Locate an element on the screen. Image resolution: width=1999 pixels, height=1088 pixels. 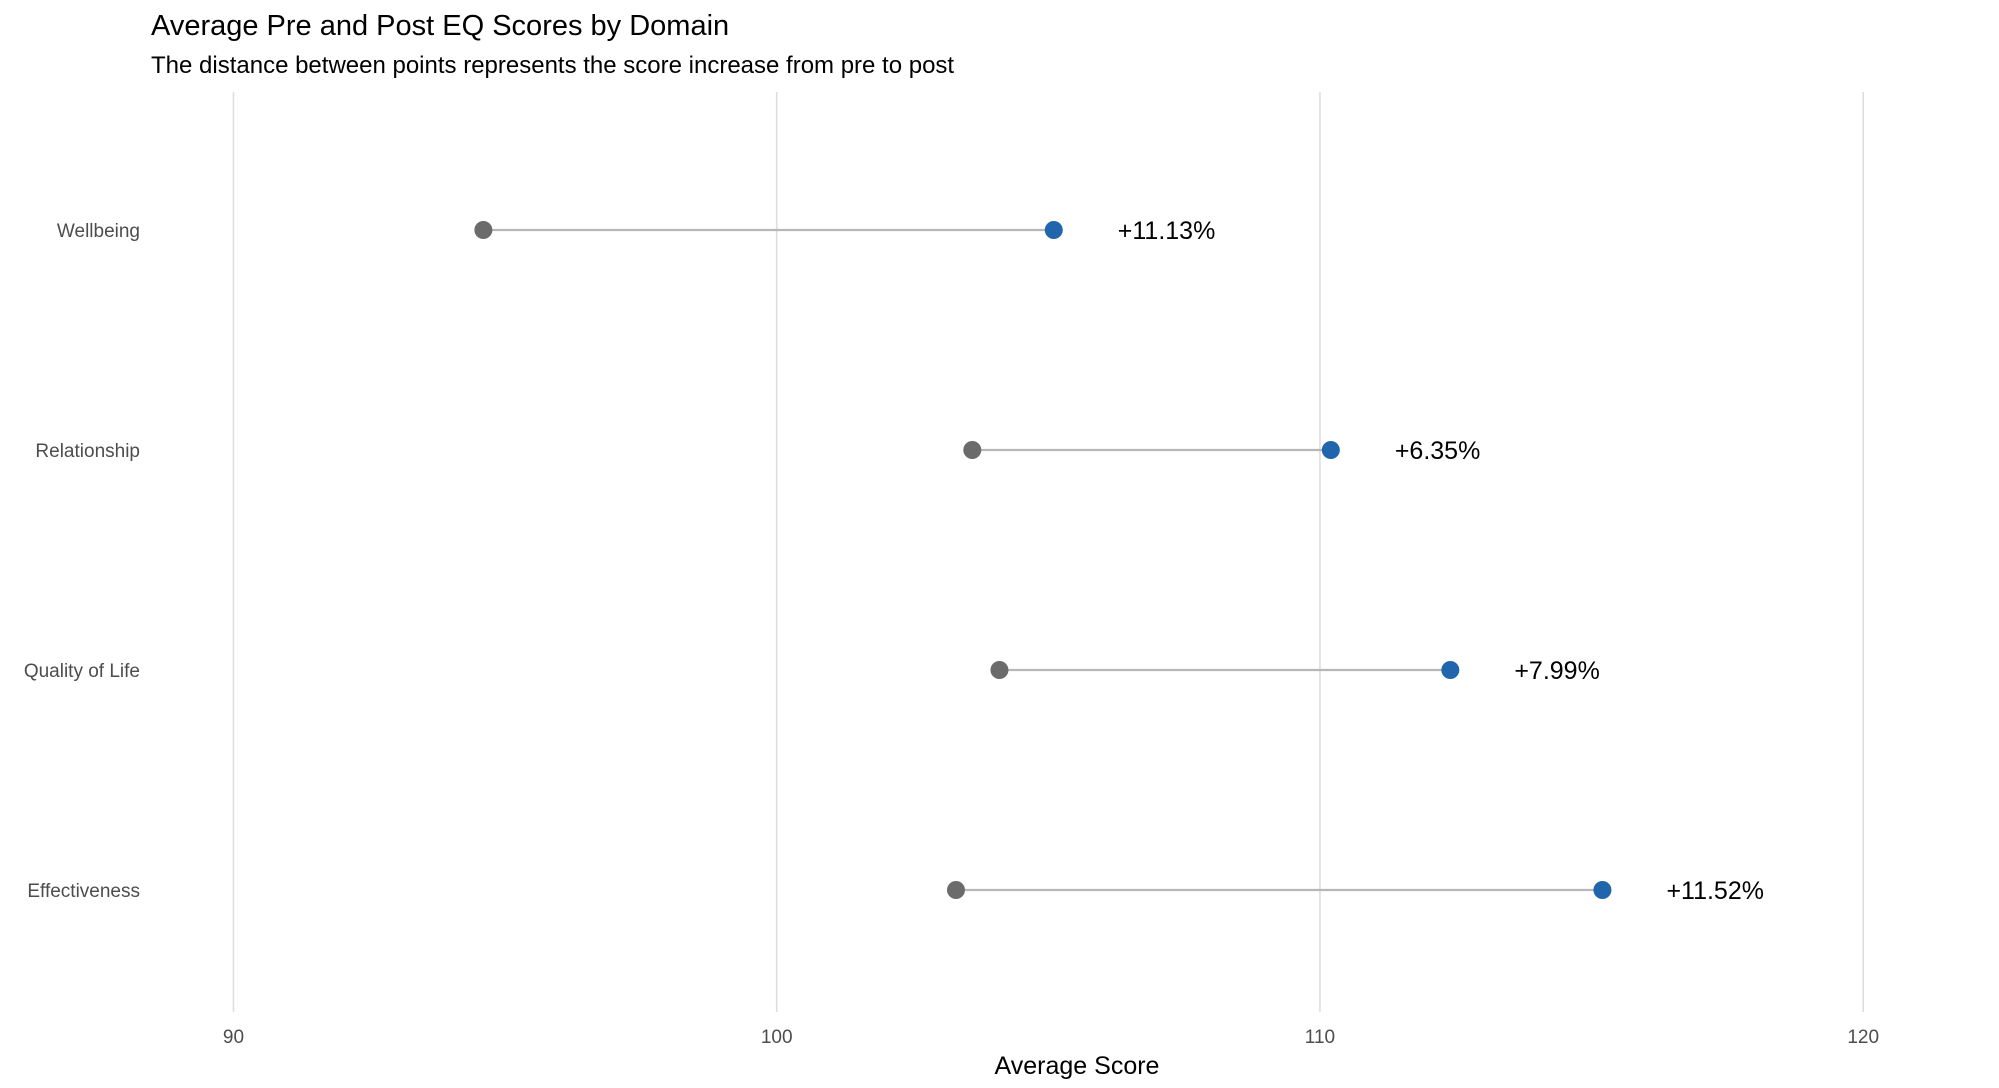
chart-title: Average Pre and Post EQ Scores by Domain is located at coordinates (440, 26).